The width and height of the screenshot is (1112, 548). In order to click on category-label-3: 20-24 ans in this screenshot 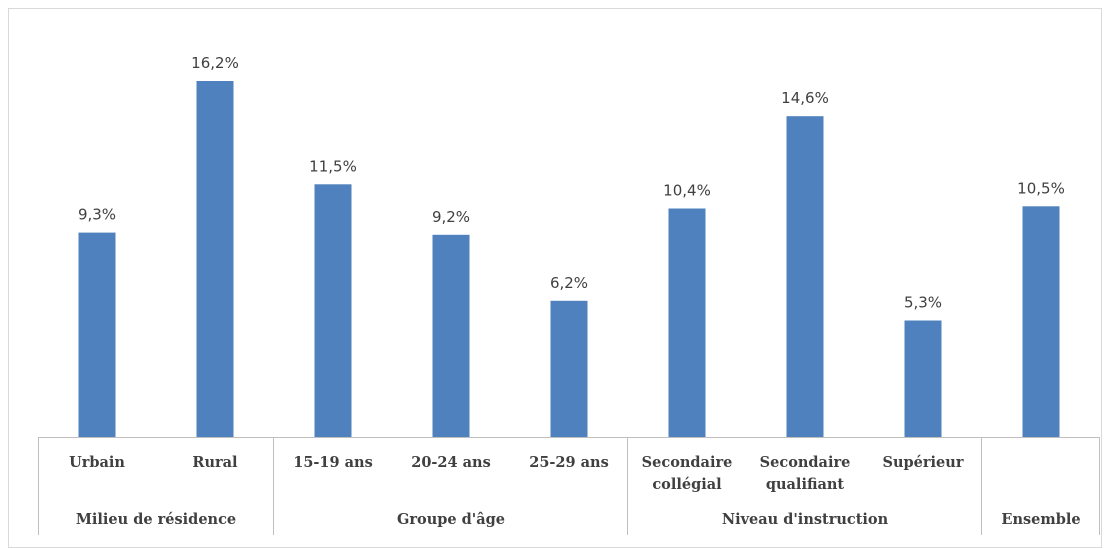, I will do `click(451, 462)`.